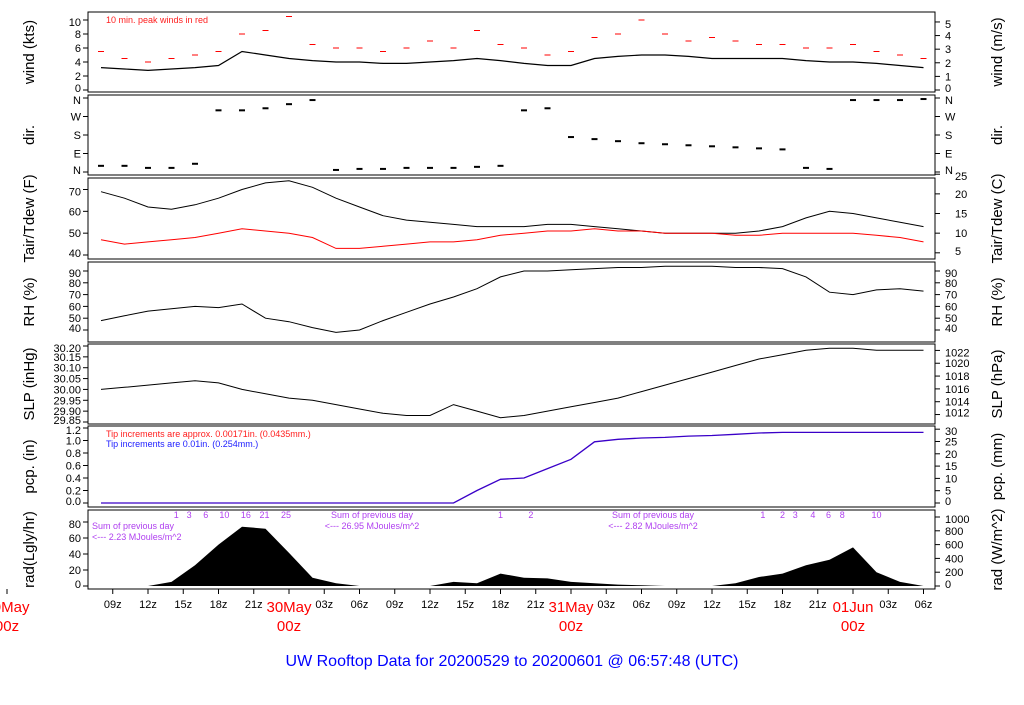  I want to click on tdew-line, so click(512, 238).